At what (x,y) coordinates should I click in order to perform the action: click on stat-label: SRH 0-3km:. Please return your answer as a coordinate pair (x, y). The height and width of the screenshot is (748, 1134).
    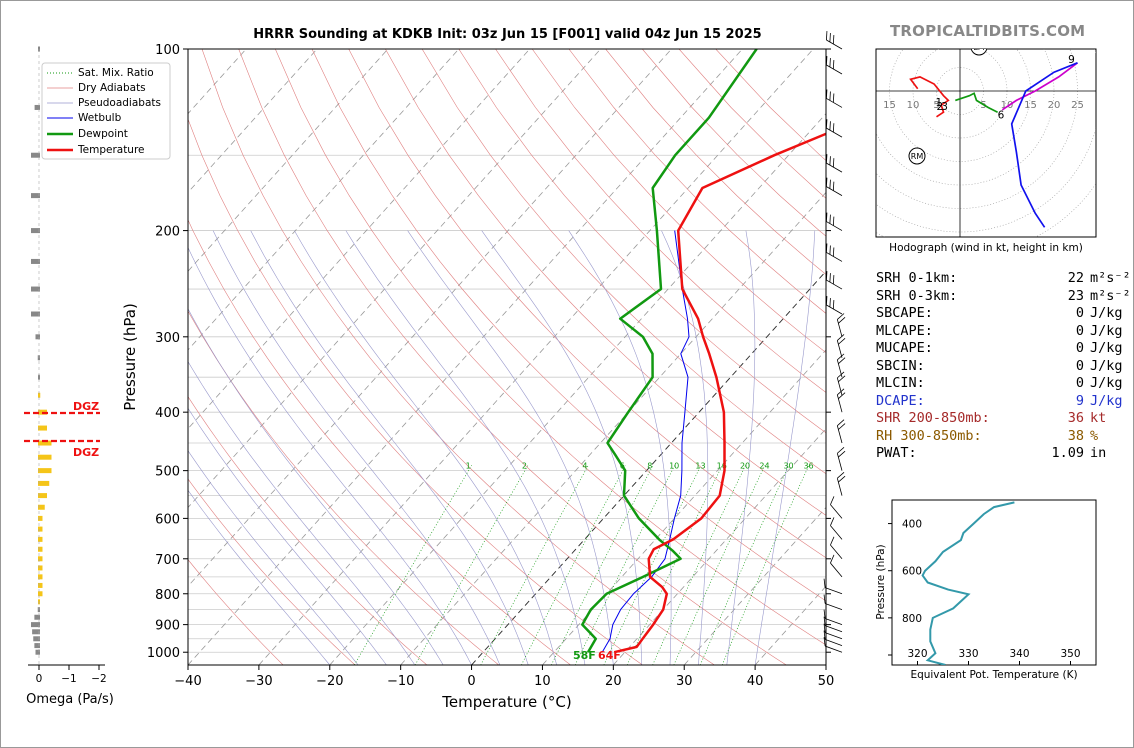
    Looking at the image, I should click on (917, 295).